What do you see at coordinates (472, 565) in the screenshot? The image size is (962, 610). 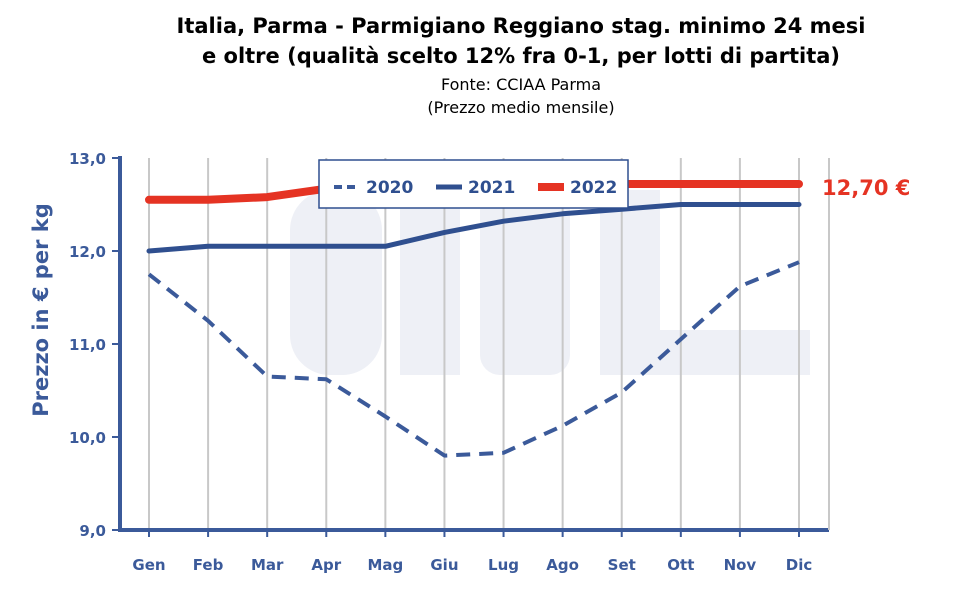 I see `x-tick-labels: Gen Feb Mar Apr Mag Giu Lug Ago Set Ott Nov Dic` at bounding box center [472, 565].